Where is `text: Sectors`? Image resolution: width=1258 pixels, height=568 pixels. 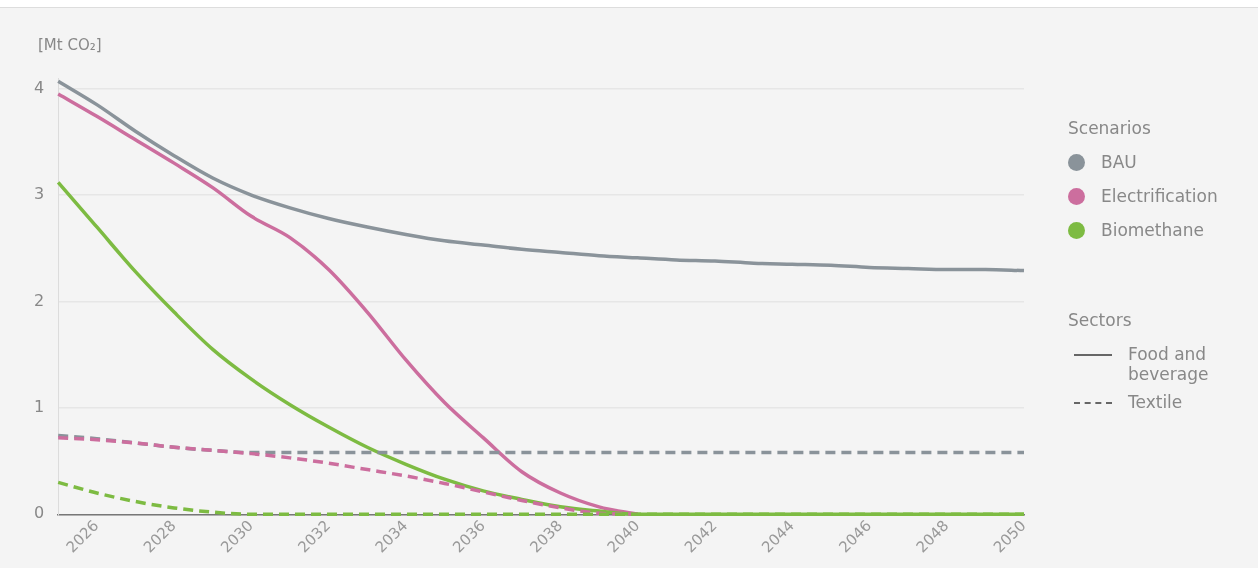
text: Sectors is located at coordinates (1100, 320).